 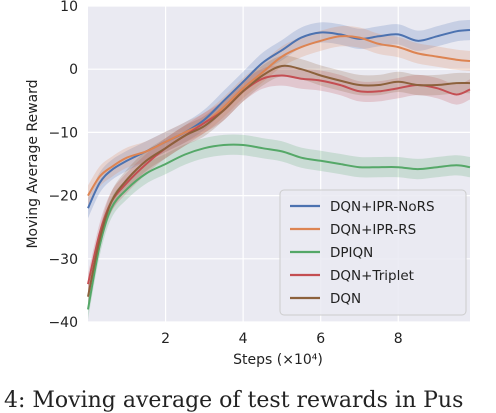 What do you see at coordinates (372, 276) in the screenshot?
I see `legend-entry: DQN+Triplet` at bounding box center [372, 276].